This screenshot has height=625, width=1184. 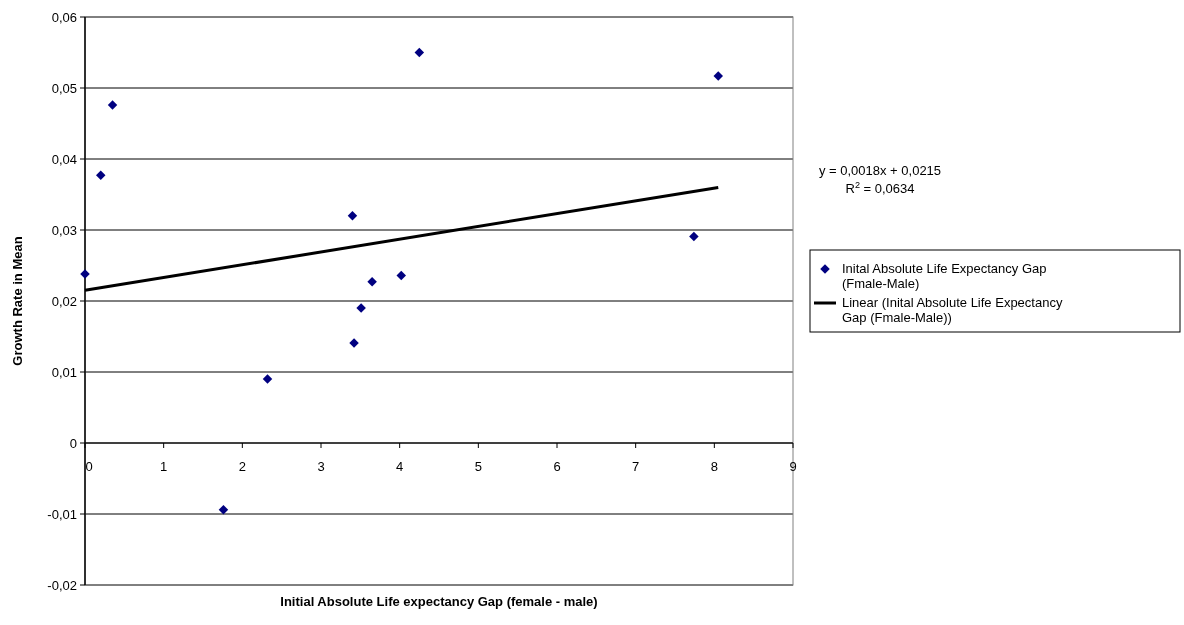 I want to click on y-tick-label: -0,02, so click(x=62, y=585).